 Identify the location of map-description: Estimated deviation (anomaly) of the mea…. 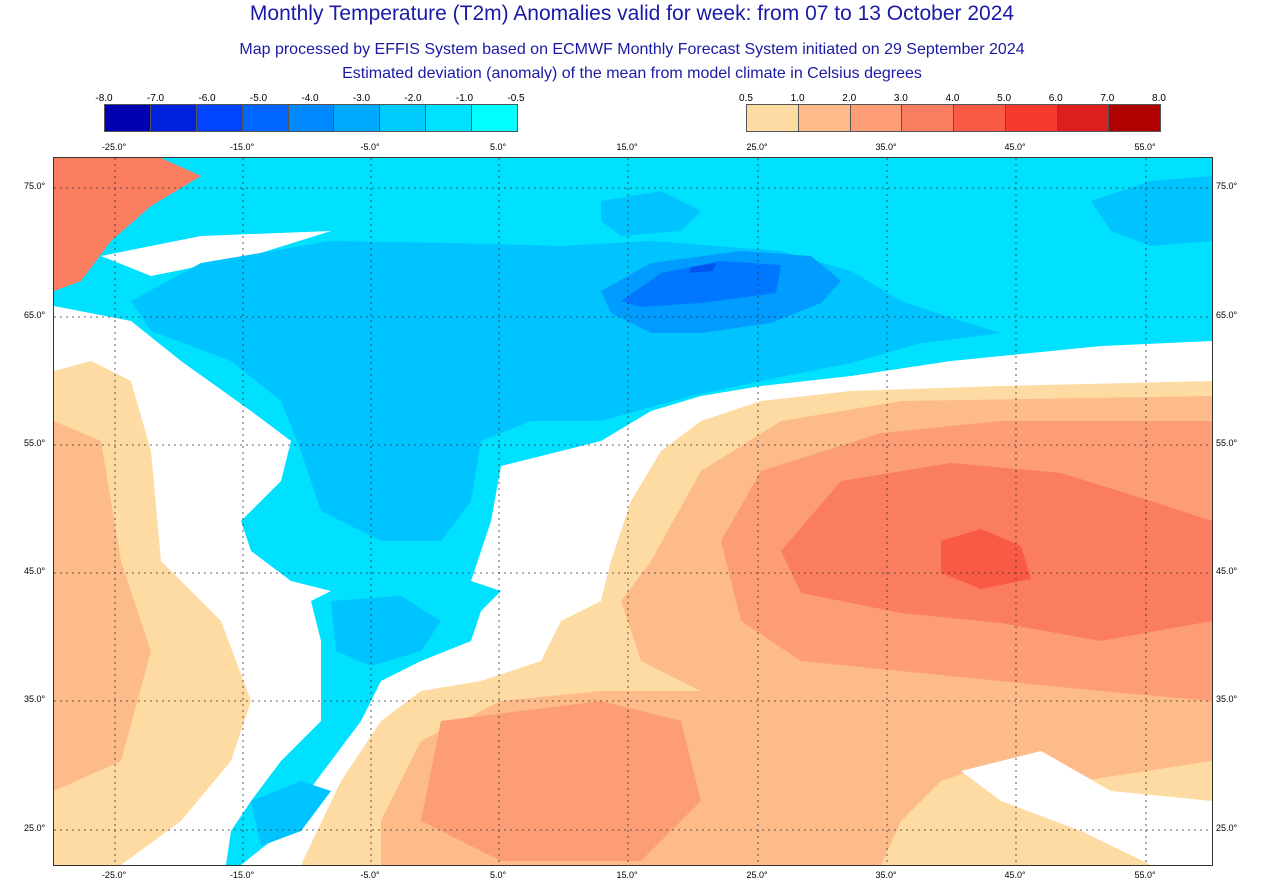
(632, 73).